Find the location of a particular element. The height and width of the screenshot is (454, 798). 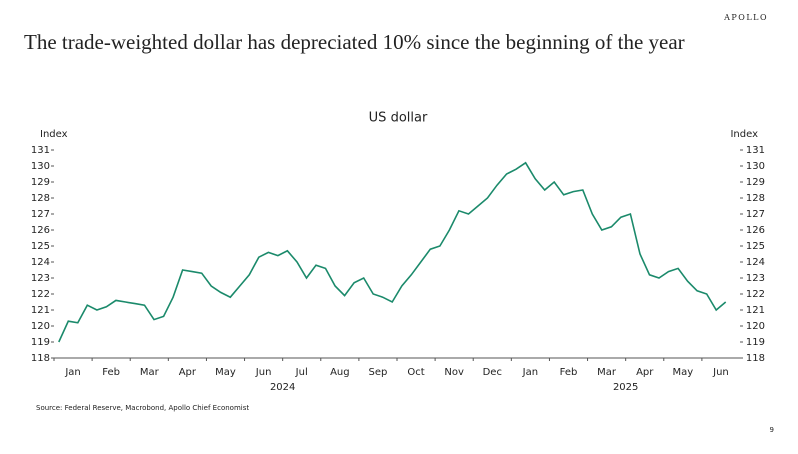

y-tick-label: 119 is located at coordinates (40, 342).